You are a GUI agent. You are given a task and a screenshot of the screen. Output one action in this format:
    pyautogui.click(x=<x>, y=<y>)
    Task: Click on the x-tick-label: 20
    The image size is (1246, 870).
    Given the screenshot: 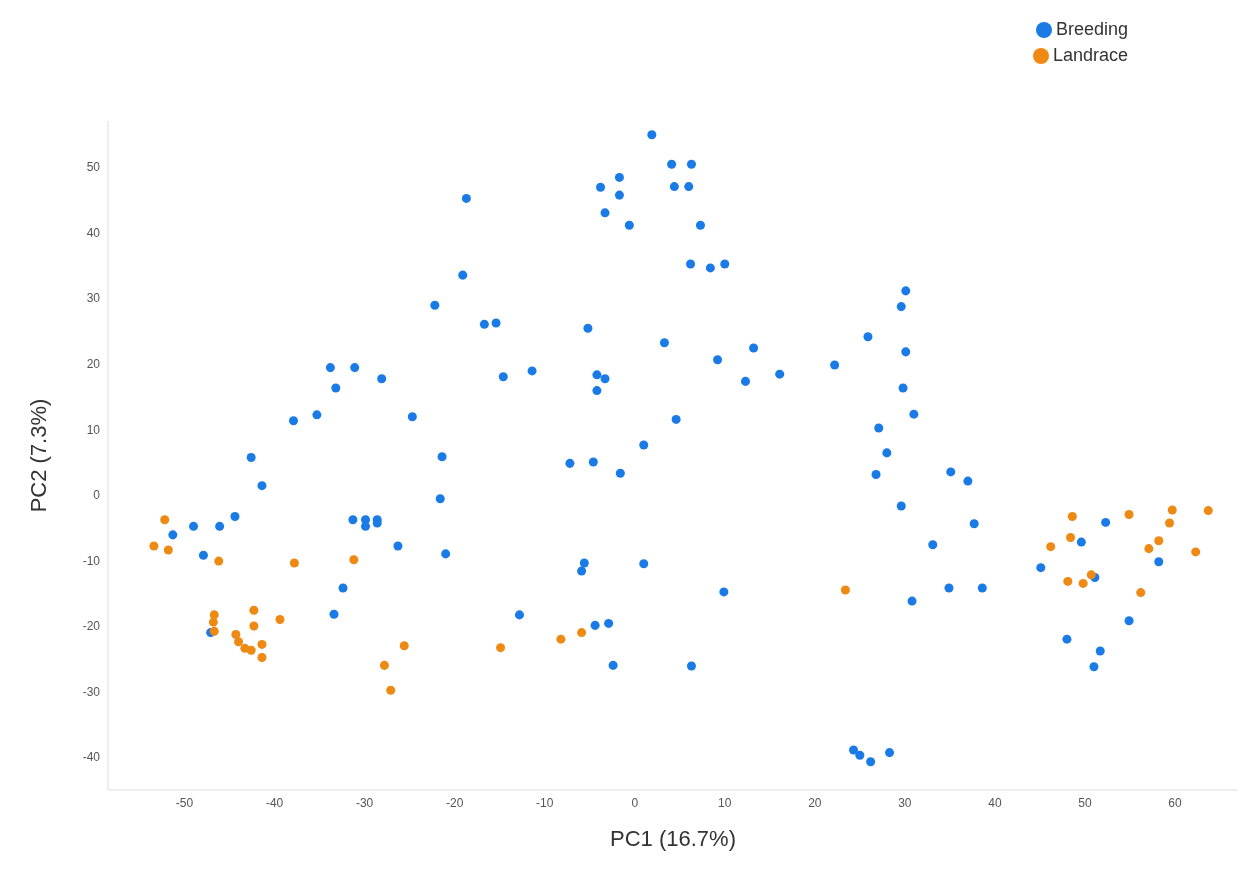 What is the action you would take?
    pyautogui.click(x=815, y=802)
    